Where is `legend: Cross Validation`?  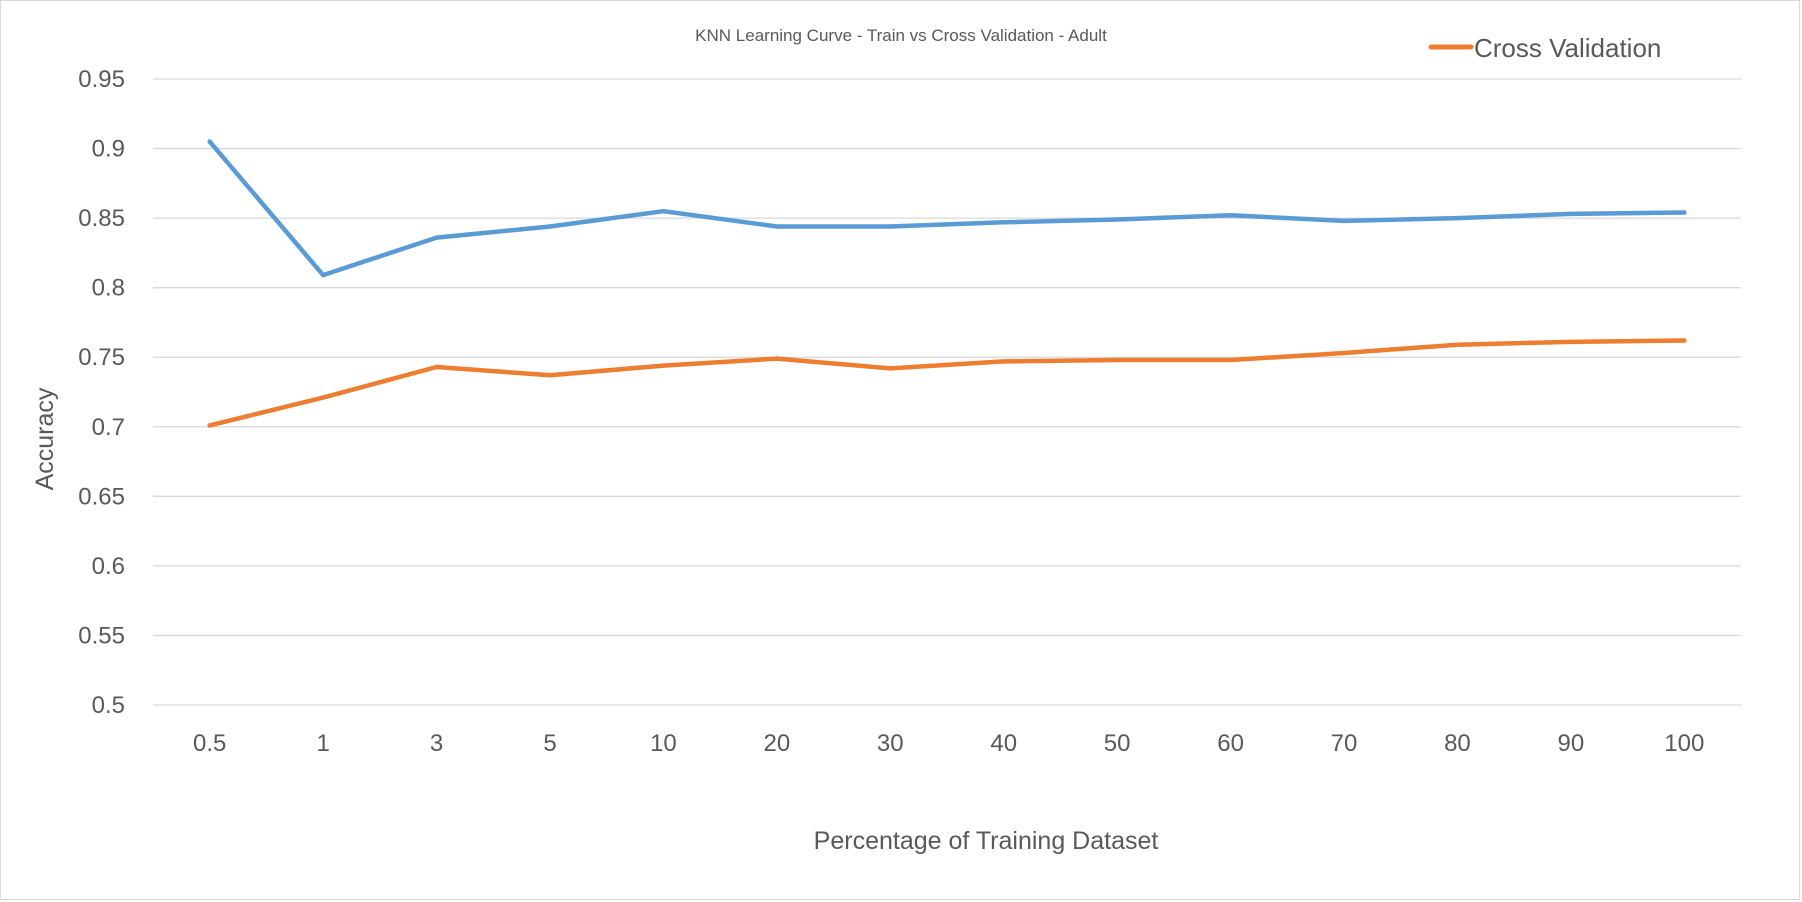
legend: Cross Validation is located at coordinates (1544, 48).